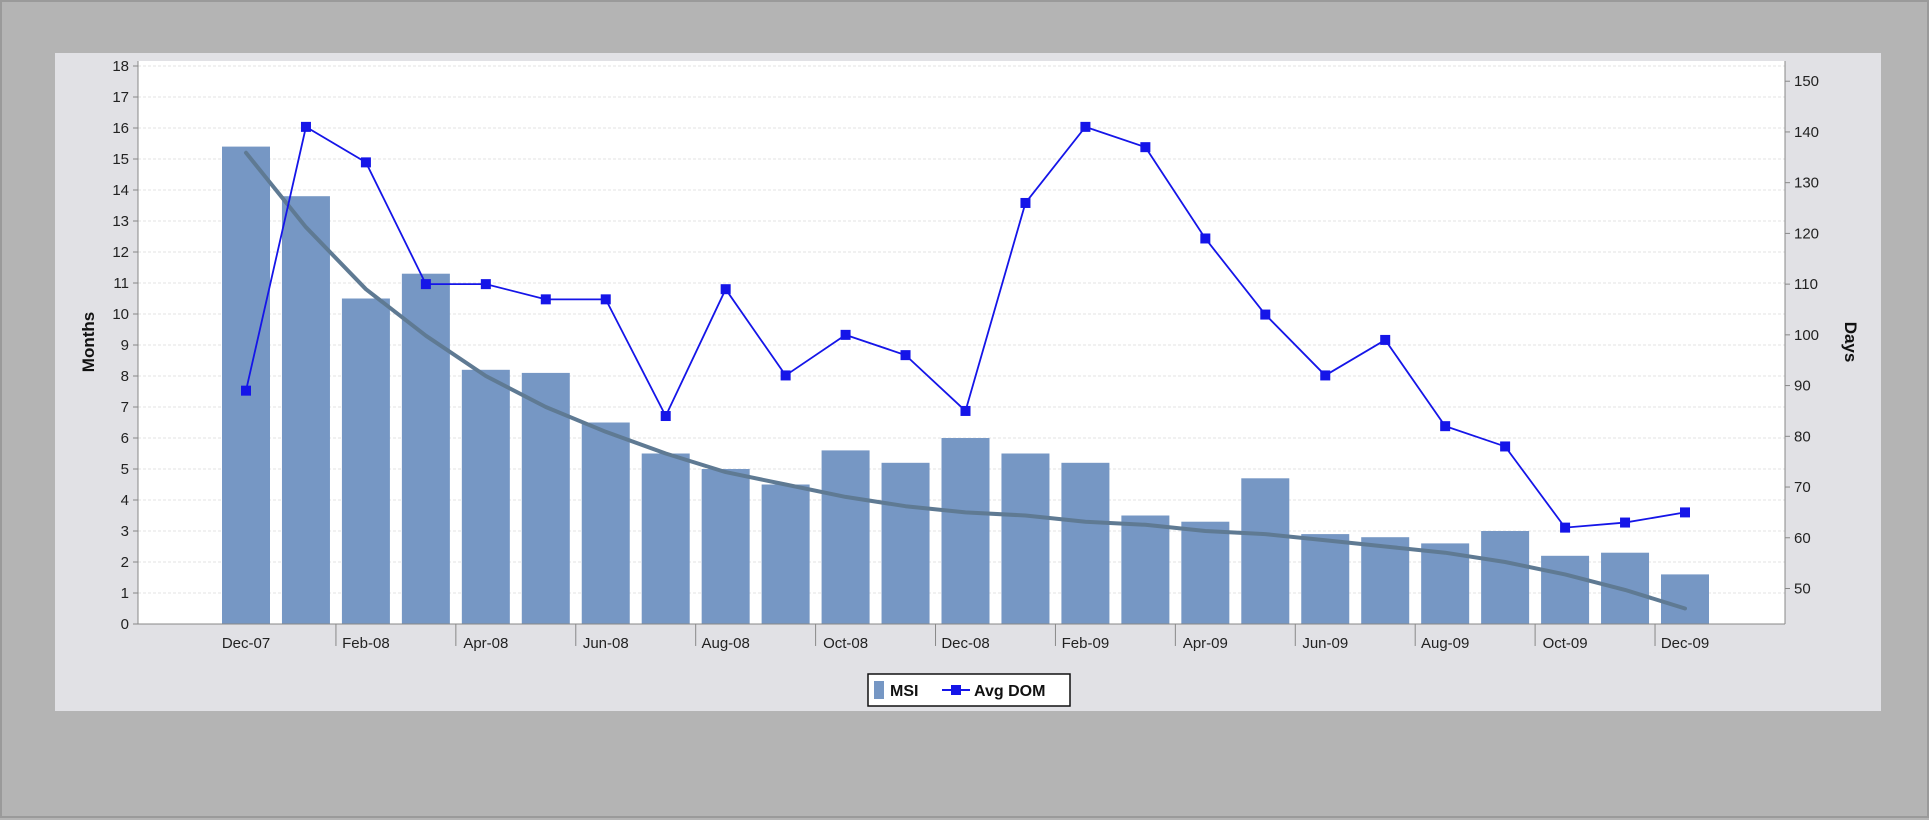 The image size is (1929, 820). Describe the element at coordinates (125, 469) in the screenshot. I see `y-left-tick-label: 5` at that location.